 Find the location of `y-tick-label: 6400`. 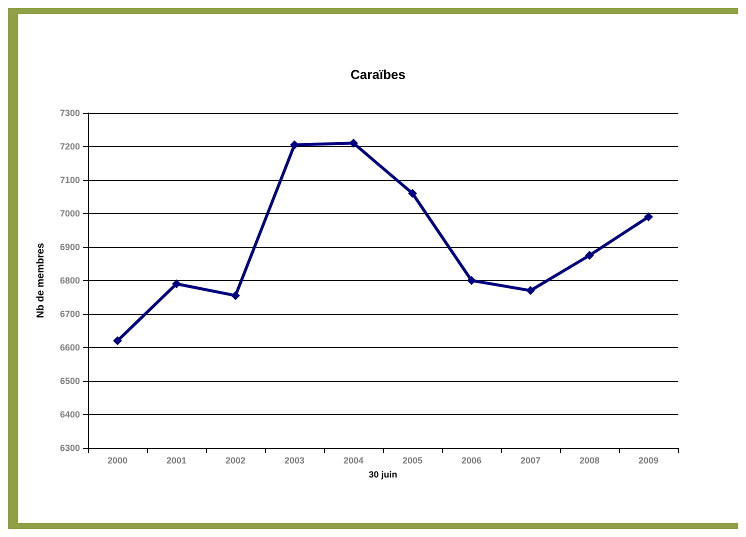

y-tick-label: 6400 is located at coordinates (70, 415).